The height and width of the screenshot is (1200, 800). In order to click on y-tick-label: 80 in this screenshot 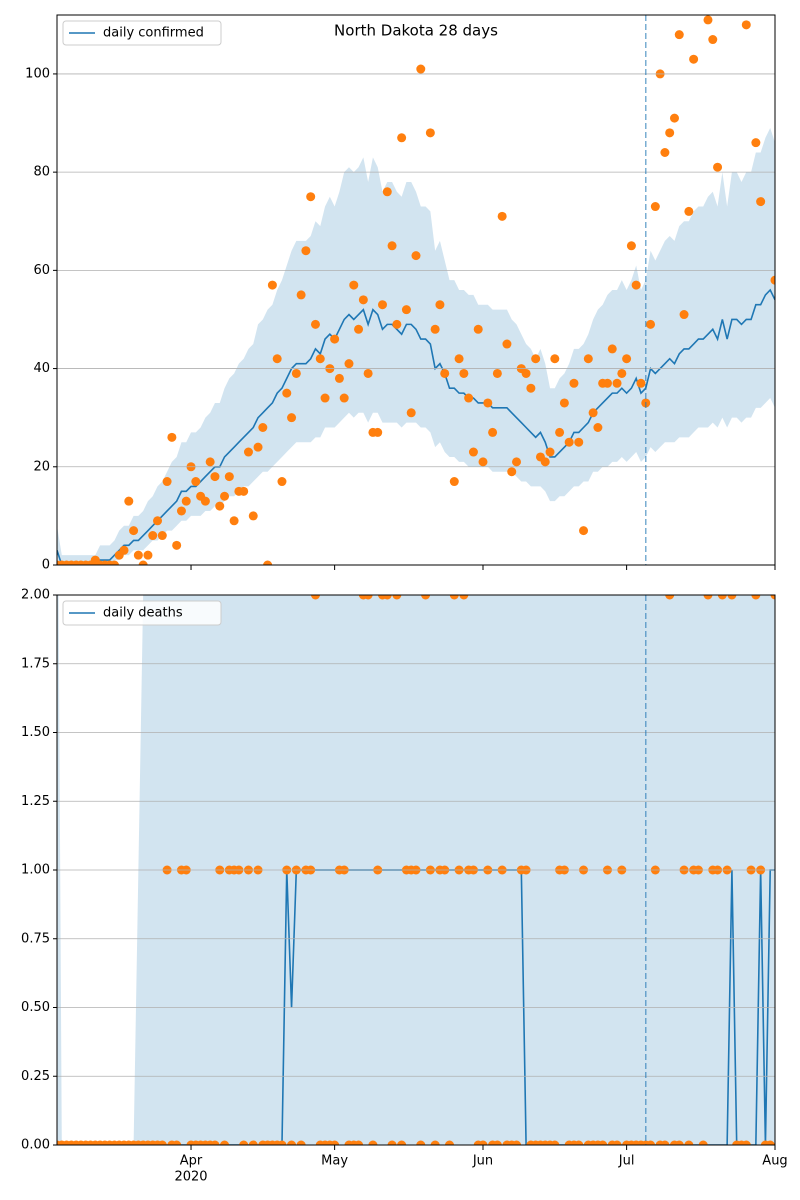, I will do `click(41, 172)`.